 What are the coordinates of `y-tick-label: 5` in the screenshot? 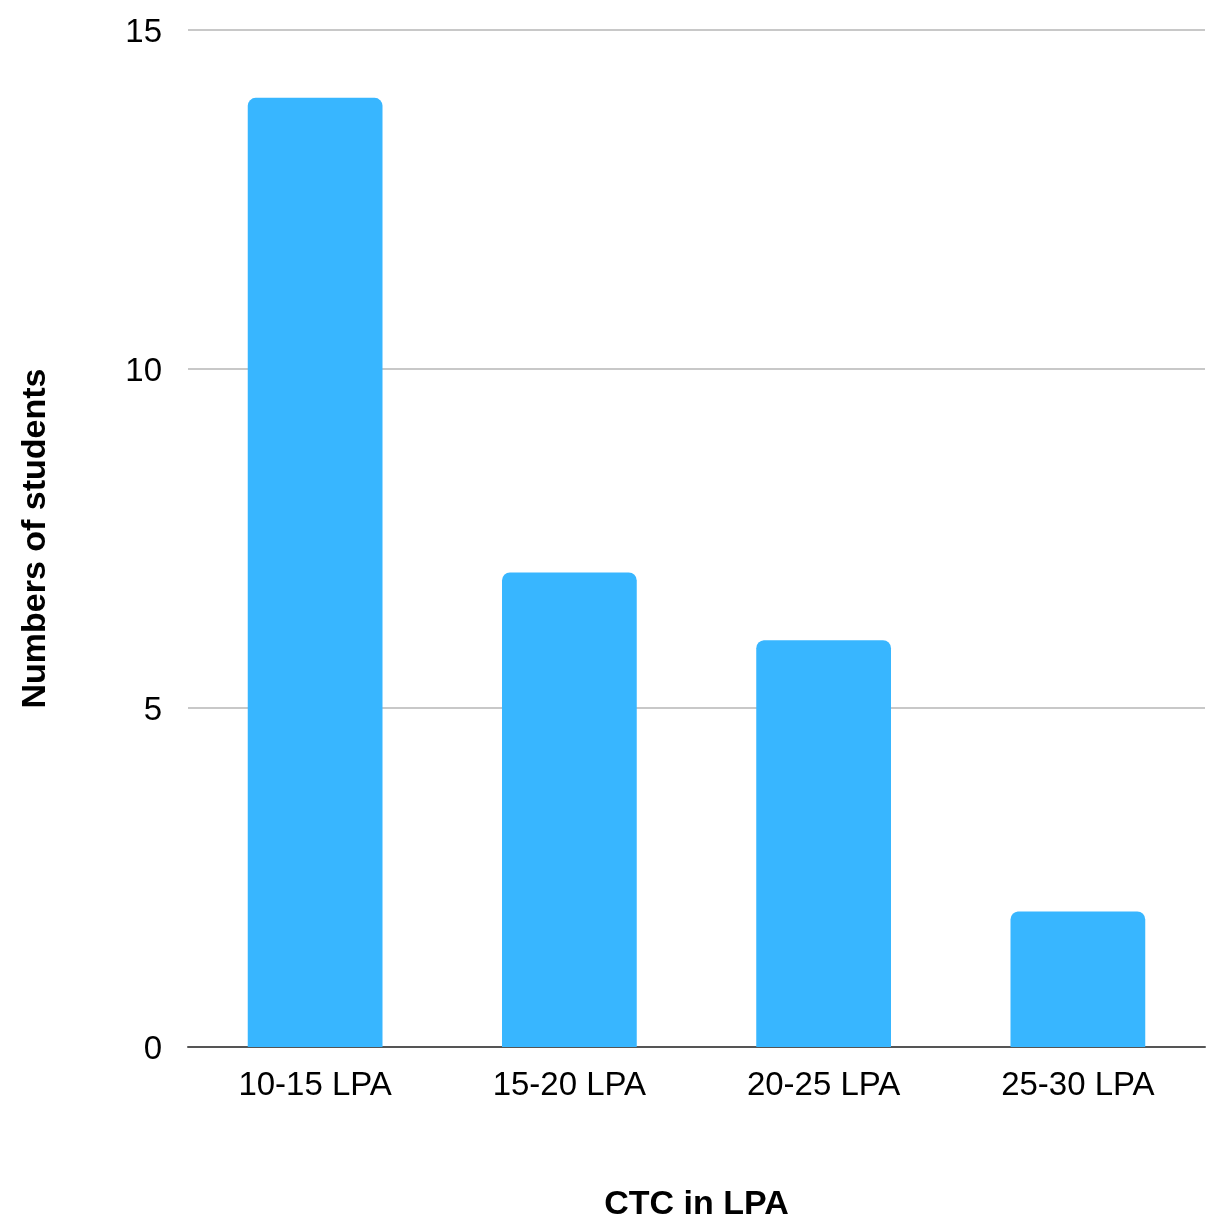 It's located at (152, 708).